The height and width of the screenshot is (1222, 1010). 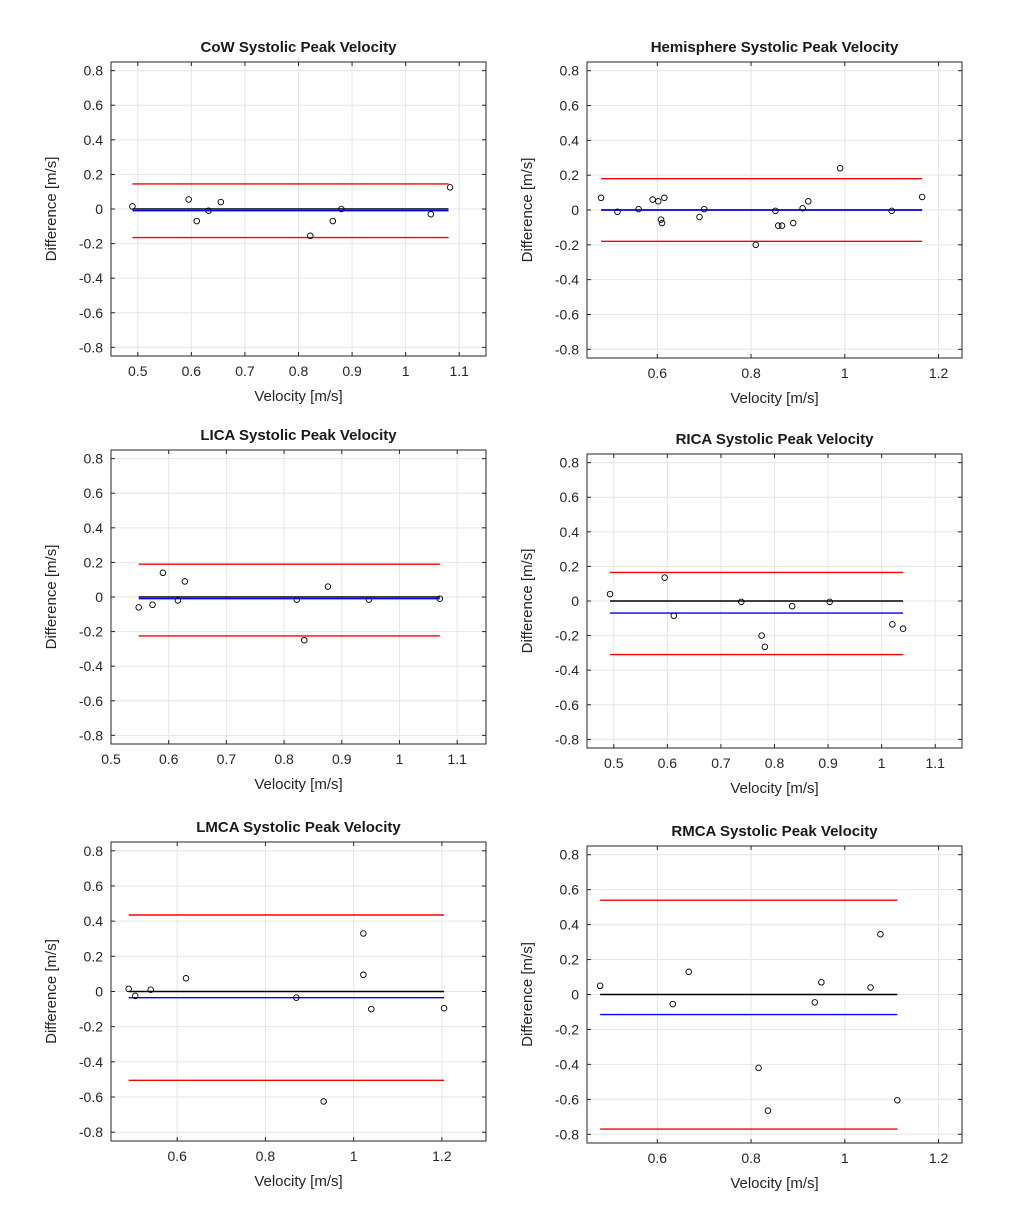 What do you see at coordinates (94, 71) in the screenshot?
I see `y-tick-label: 0.8` at bounding box center [94, 71].